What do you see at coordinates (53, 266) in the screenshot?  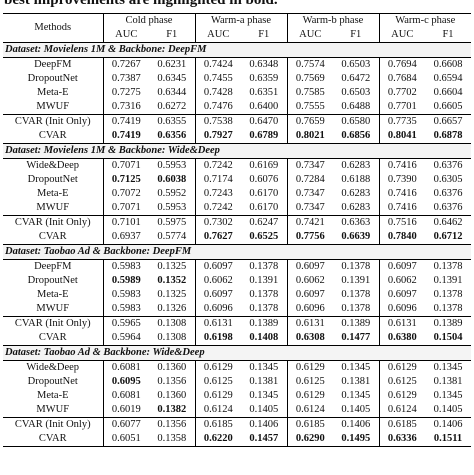 I see `method-cell: DeepFM` at bounding box center [53, 266].